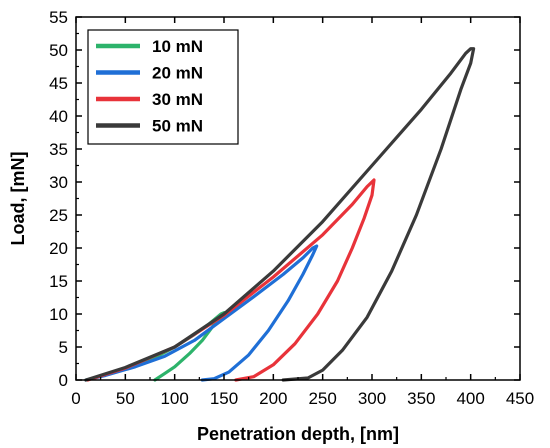 This screenshot has width=550, height=448. What do you see at coordinates (58, 149) in the screenshot?
I see `y-tick-label: 35` at bounding box center [58, 149].